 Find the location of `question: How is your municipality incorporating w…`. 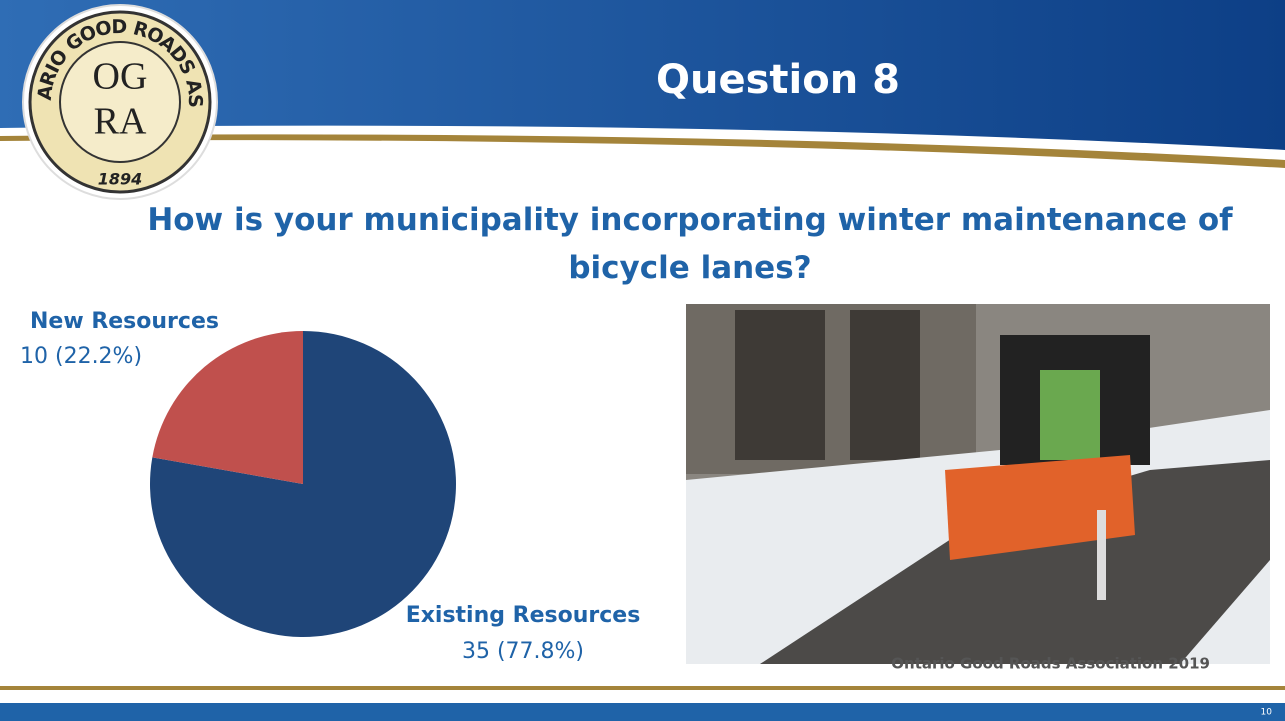

question: How is your municipality incorporating w… is located at coordinates (690, 244).